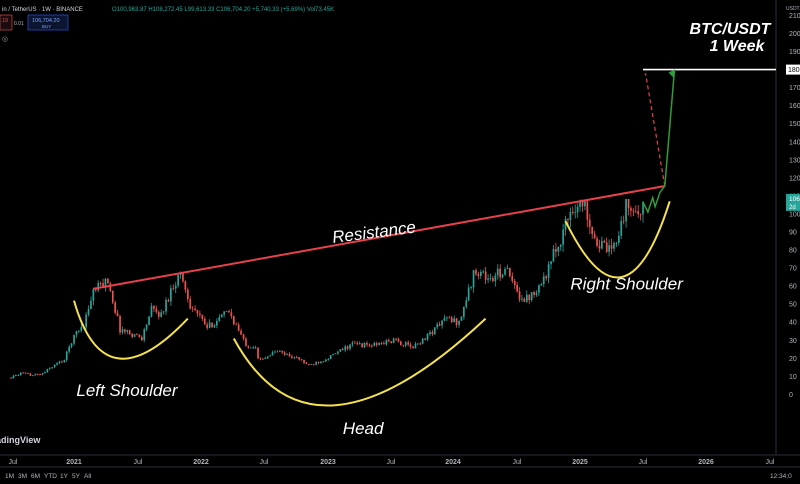 Image resolution: width=800 pixels, height=484 pixels. Describe the element at coordinates (127, 390) in the screenshot. I see `pattern-label: Left Shoulder` at that location.